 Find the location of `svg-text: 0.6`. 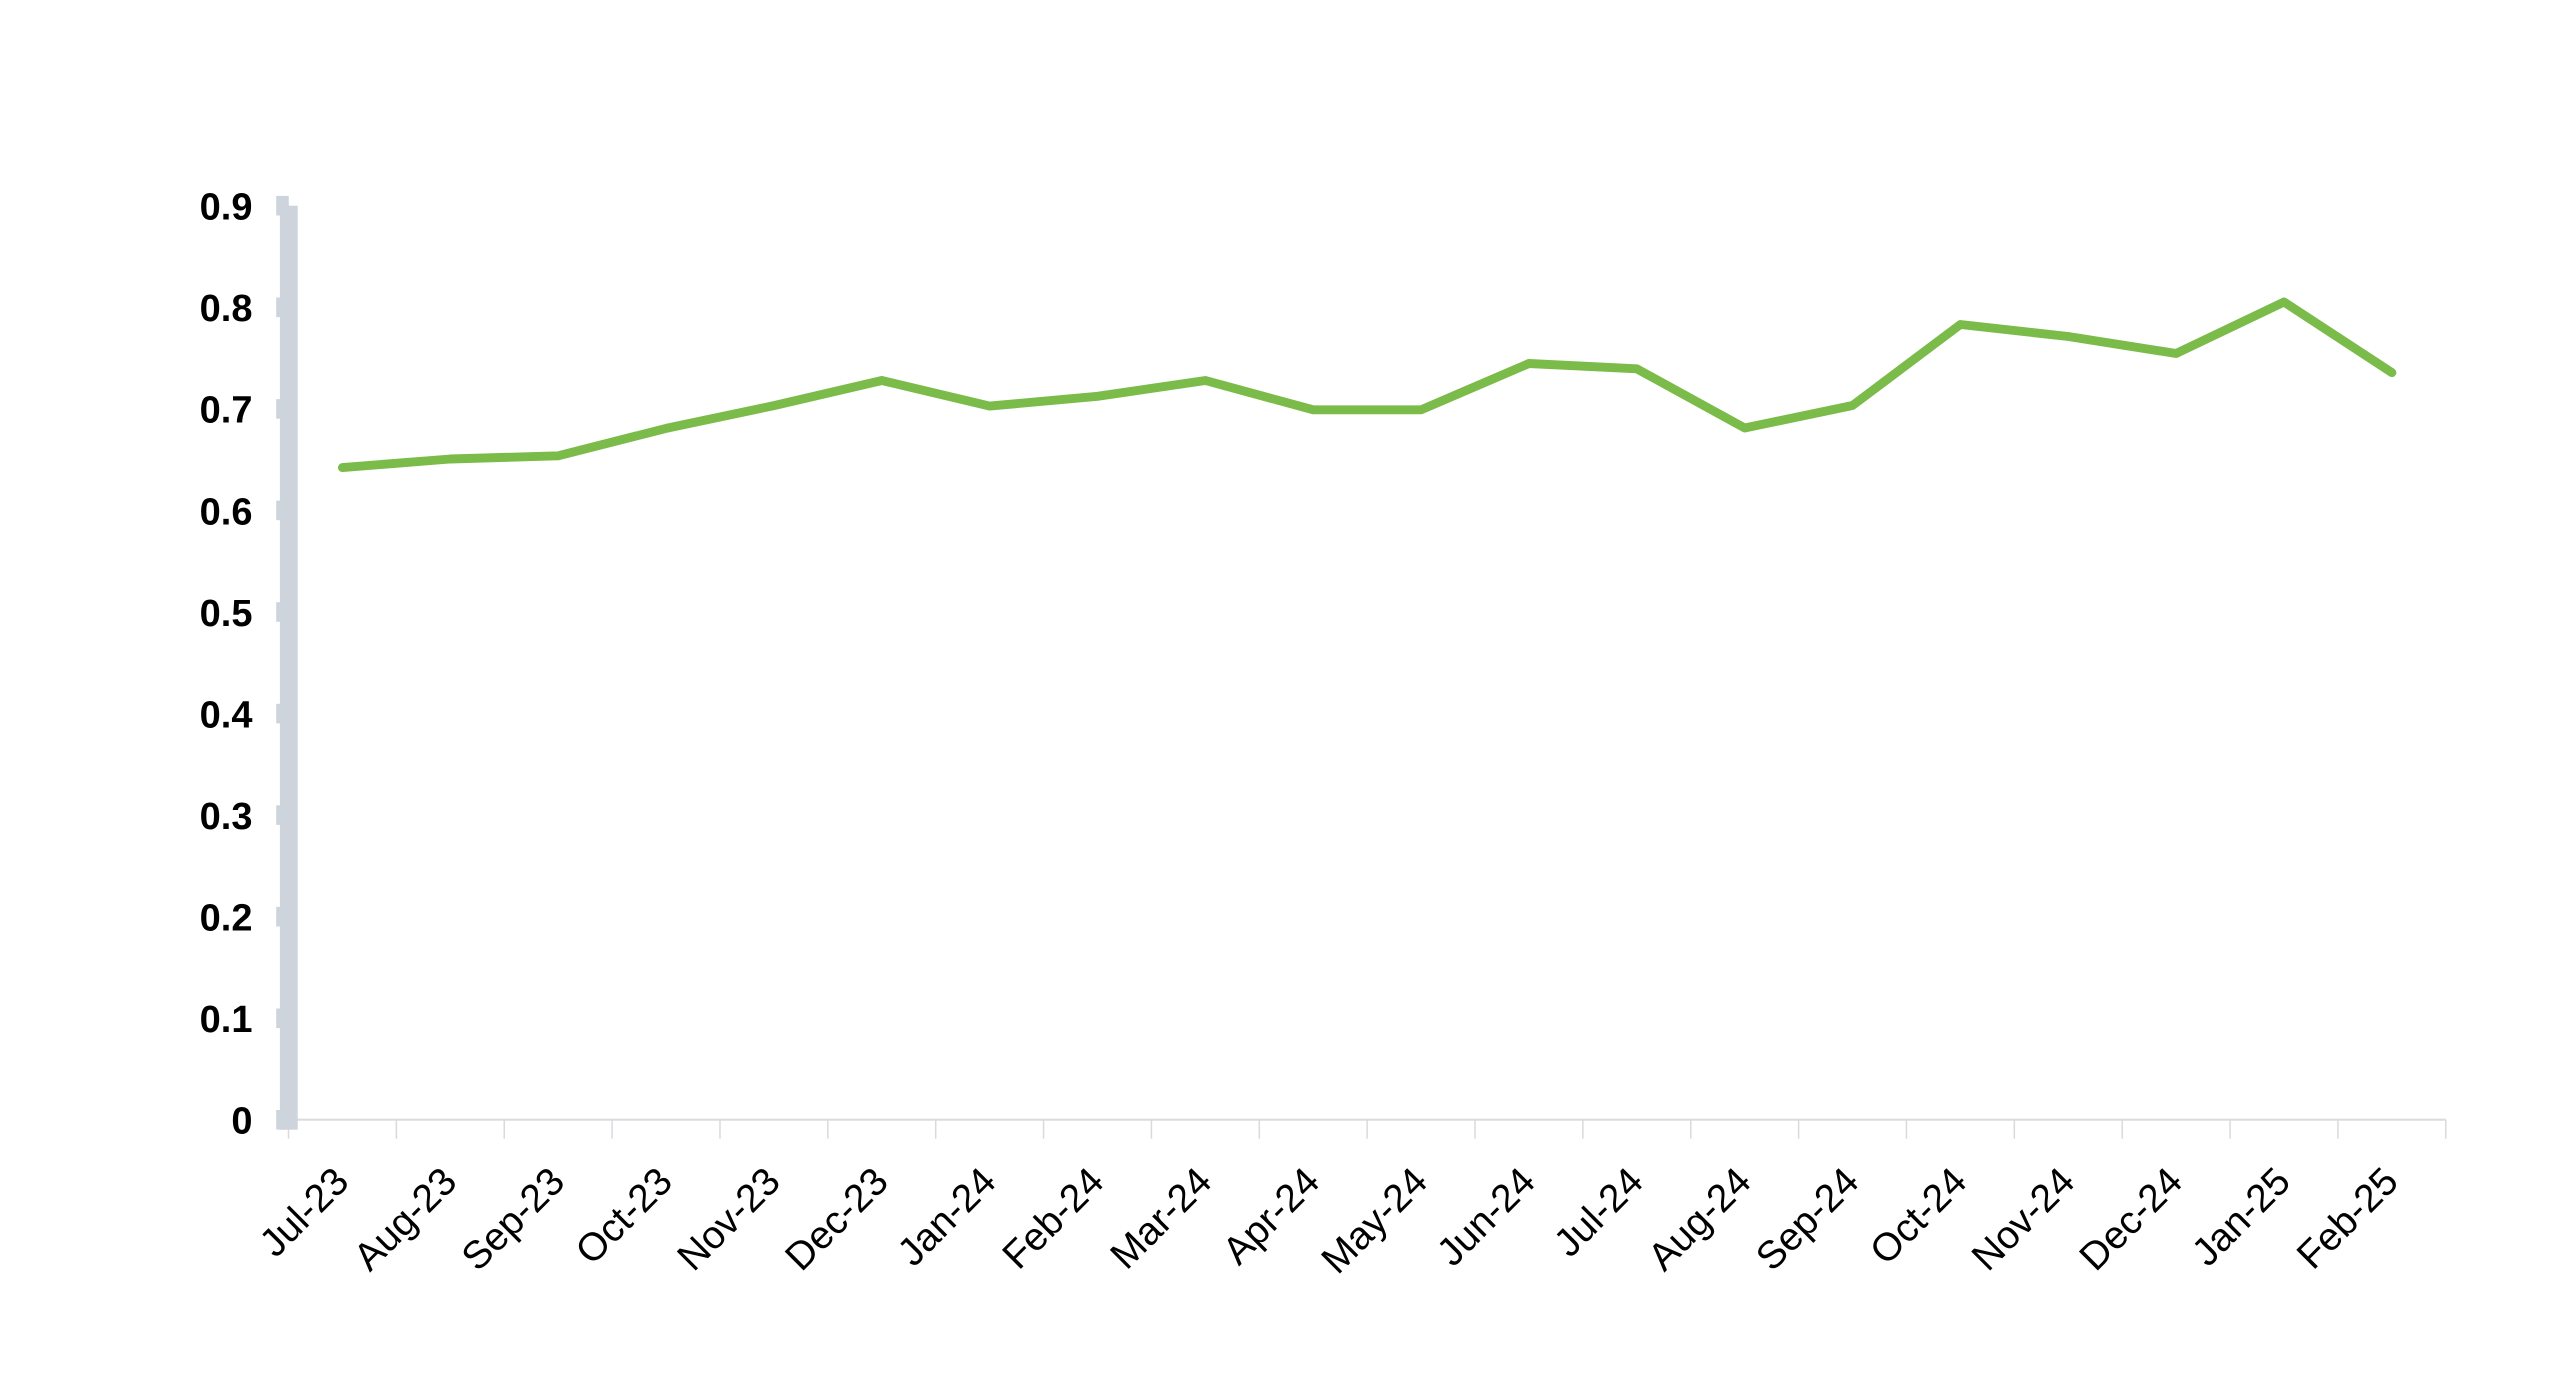

svg-text: 0.6 is located at coordinates (226, 512).